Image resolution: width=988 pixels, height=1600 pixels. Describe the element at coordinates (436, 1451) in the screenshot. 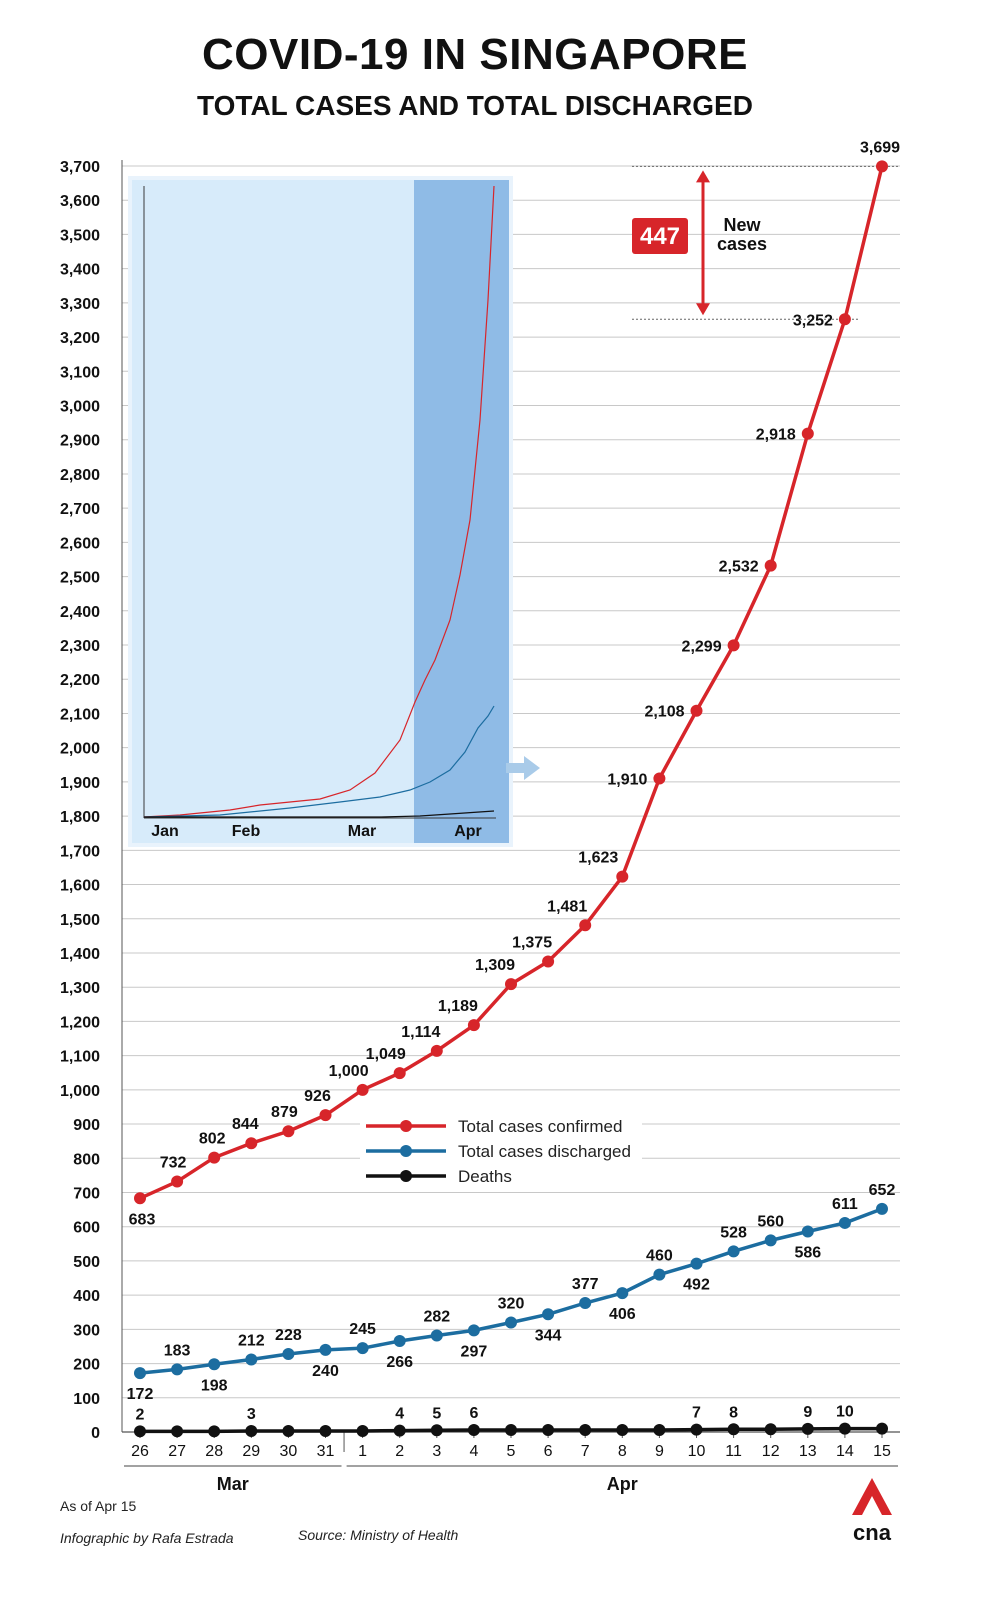

I see `x-tick-label: 3` at that location.